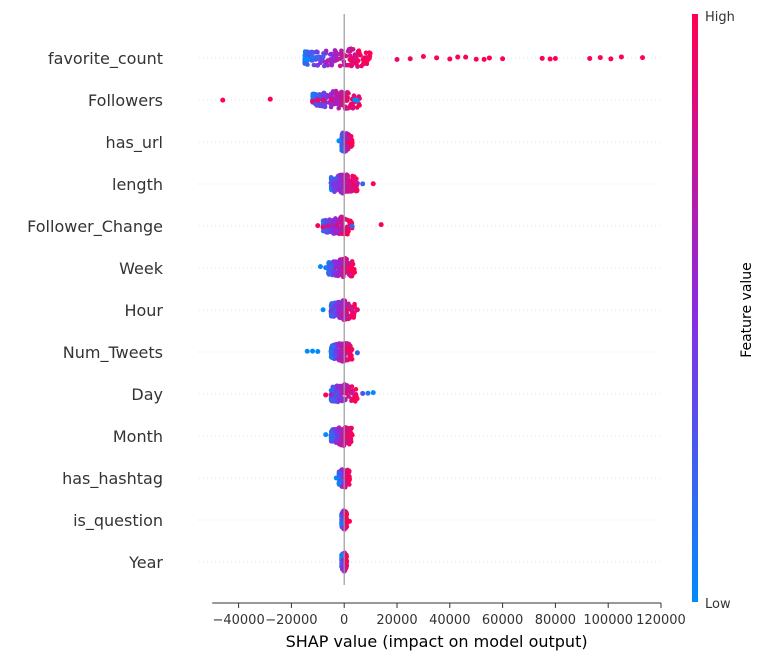 This screenshot has width=767, height=661. Describe the element at coordinates (383, 142) in the screenshot. I see `feature-row: has_url` at that location.